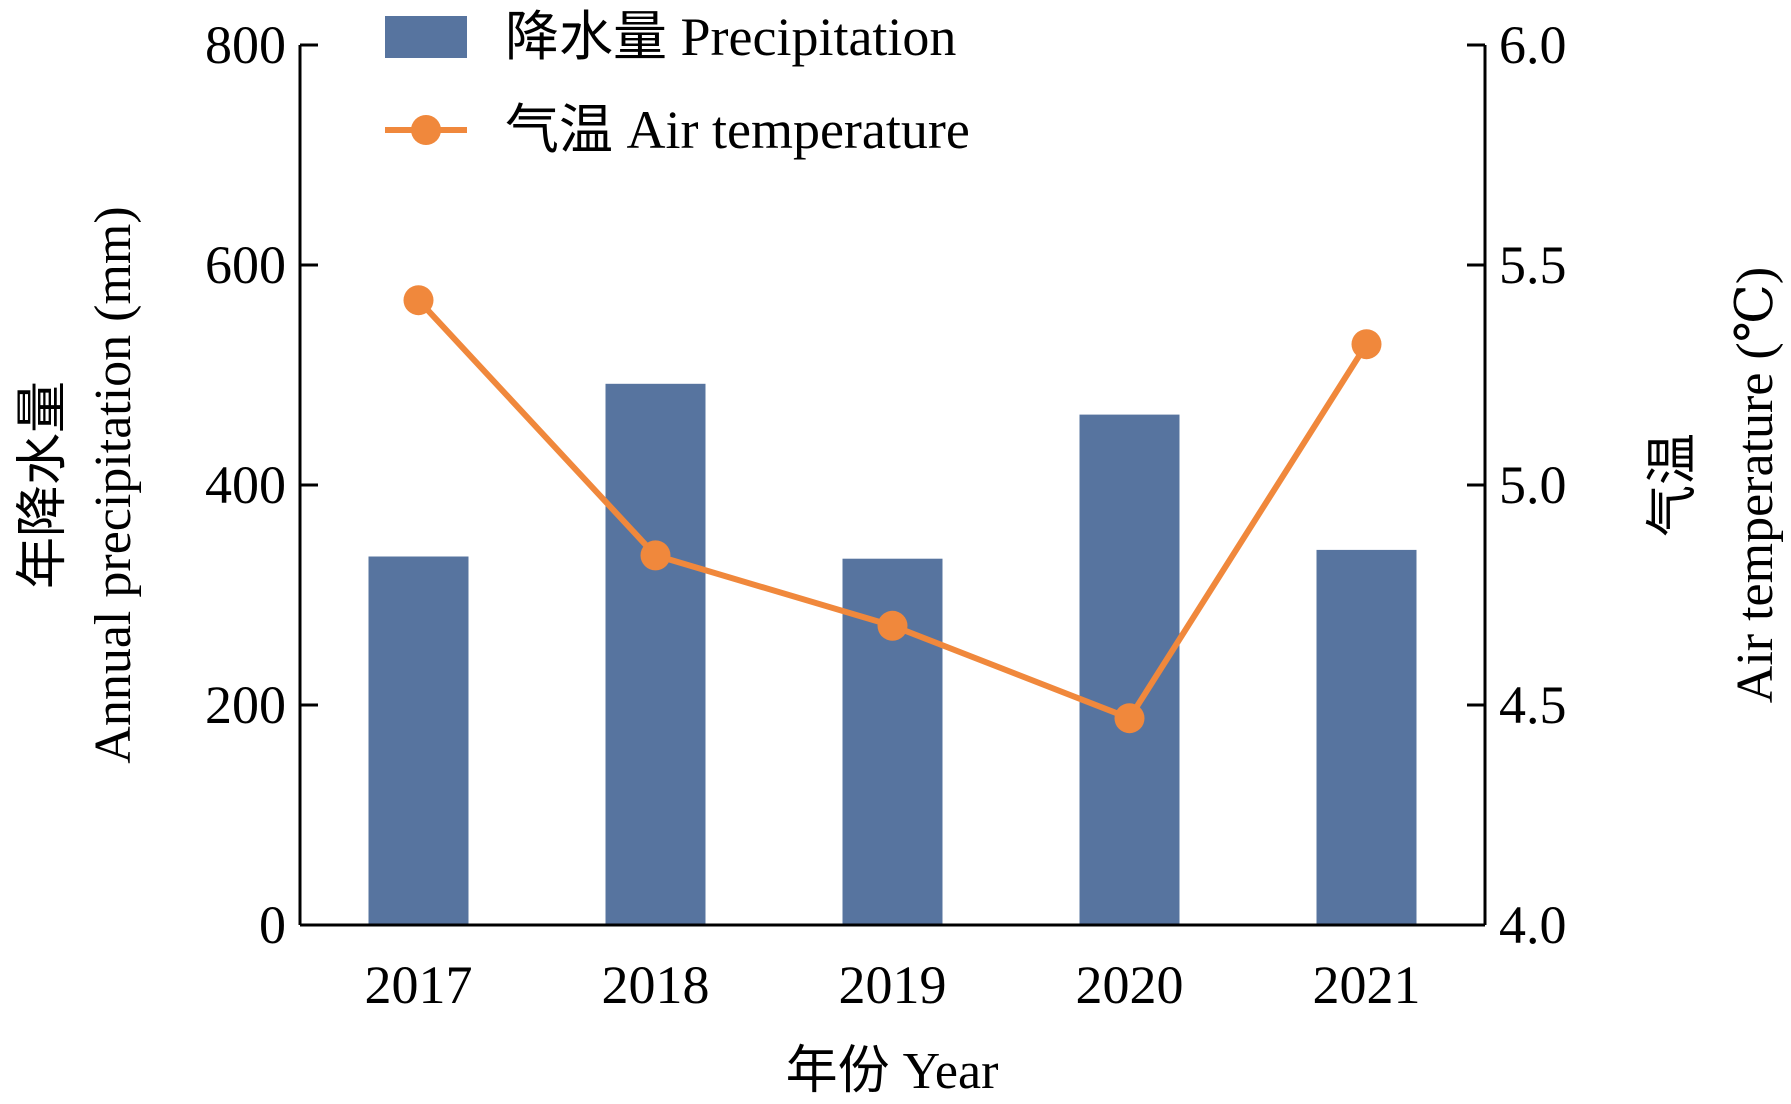 Image resolution: width=1791 pixels, height=1104 pixels. Describe the element at coordinates (419, 985) in the screenshot. I see `x-tick-label-2017: 2017` at that location.